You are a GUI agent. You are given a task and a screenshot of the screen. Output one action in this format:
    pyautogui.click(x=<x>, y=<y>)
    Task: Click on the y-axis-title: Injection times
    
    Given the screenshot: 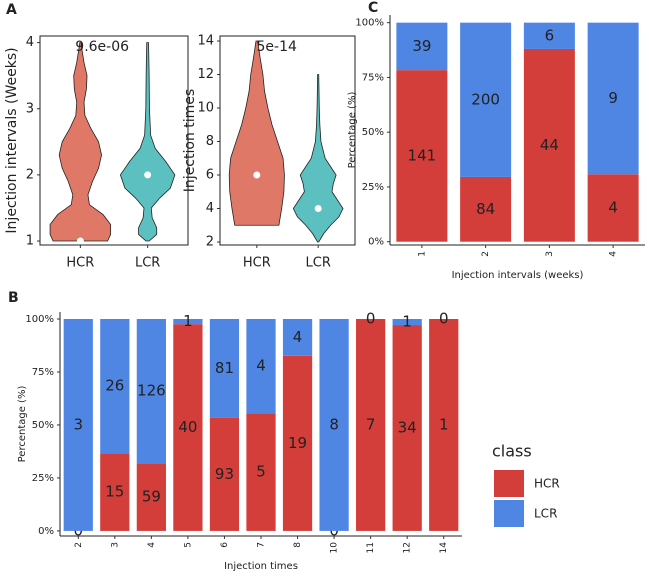 What is the action you would take?
    pyautogui.click(x=190, y=140)
    